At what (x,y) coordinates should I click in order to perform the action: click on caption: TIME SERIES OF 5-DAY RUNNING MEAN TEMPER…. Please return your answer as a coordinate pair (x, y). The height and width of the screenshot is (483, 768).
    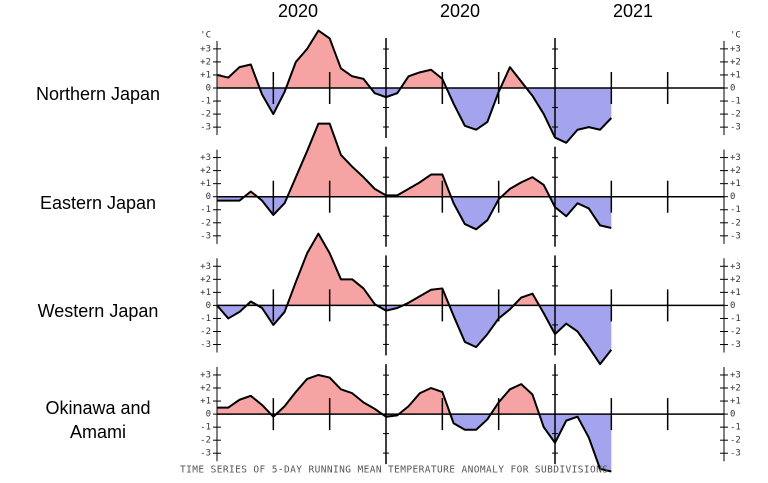
    Looking at the image, I should click on (394, 470).